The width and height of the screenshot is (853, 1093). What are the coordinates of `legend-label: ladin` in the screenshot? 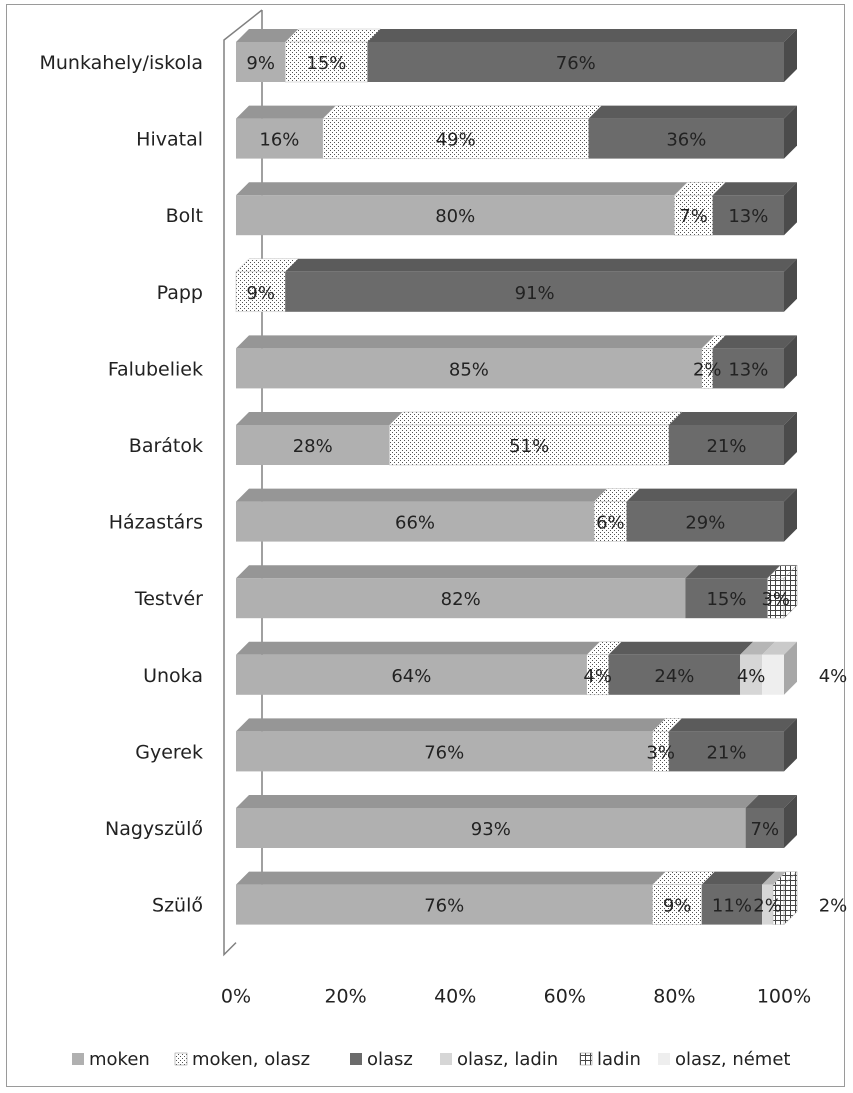 It's located at (619, 1059).